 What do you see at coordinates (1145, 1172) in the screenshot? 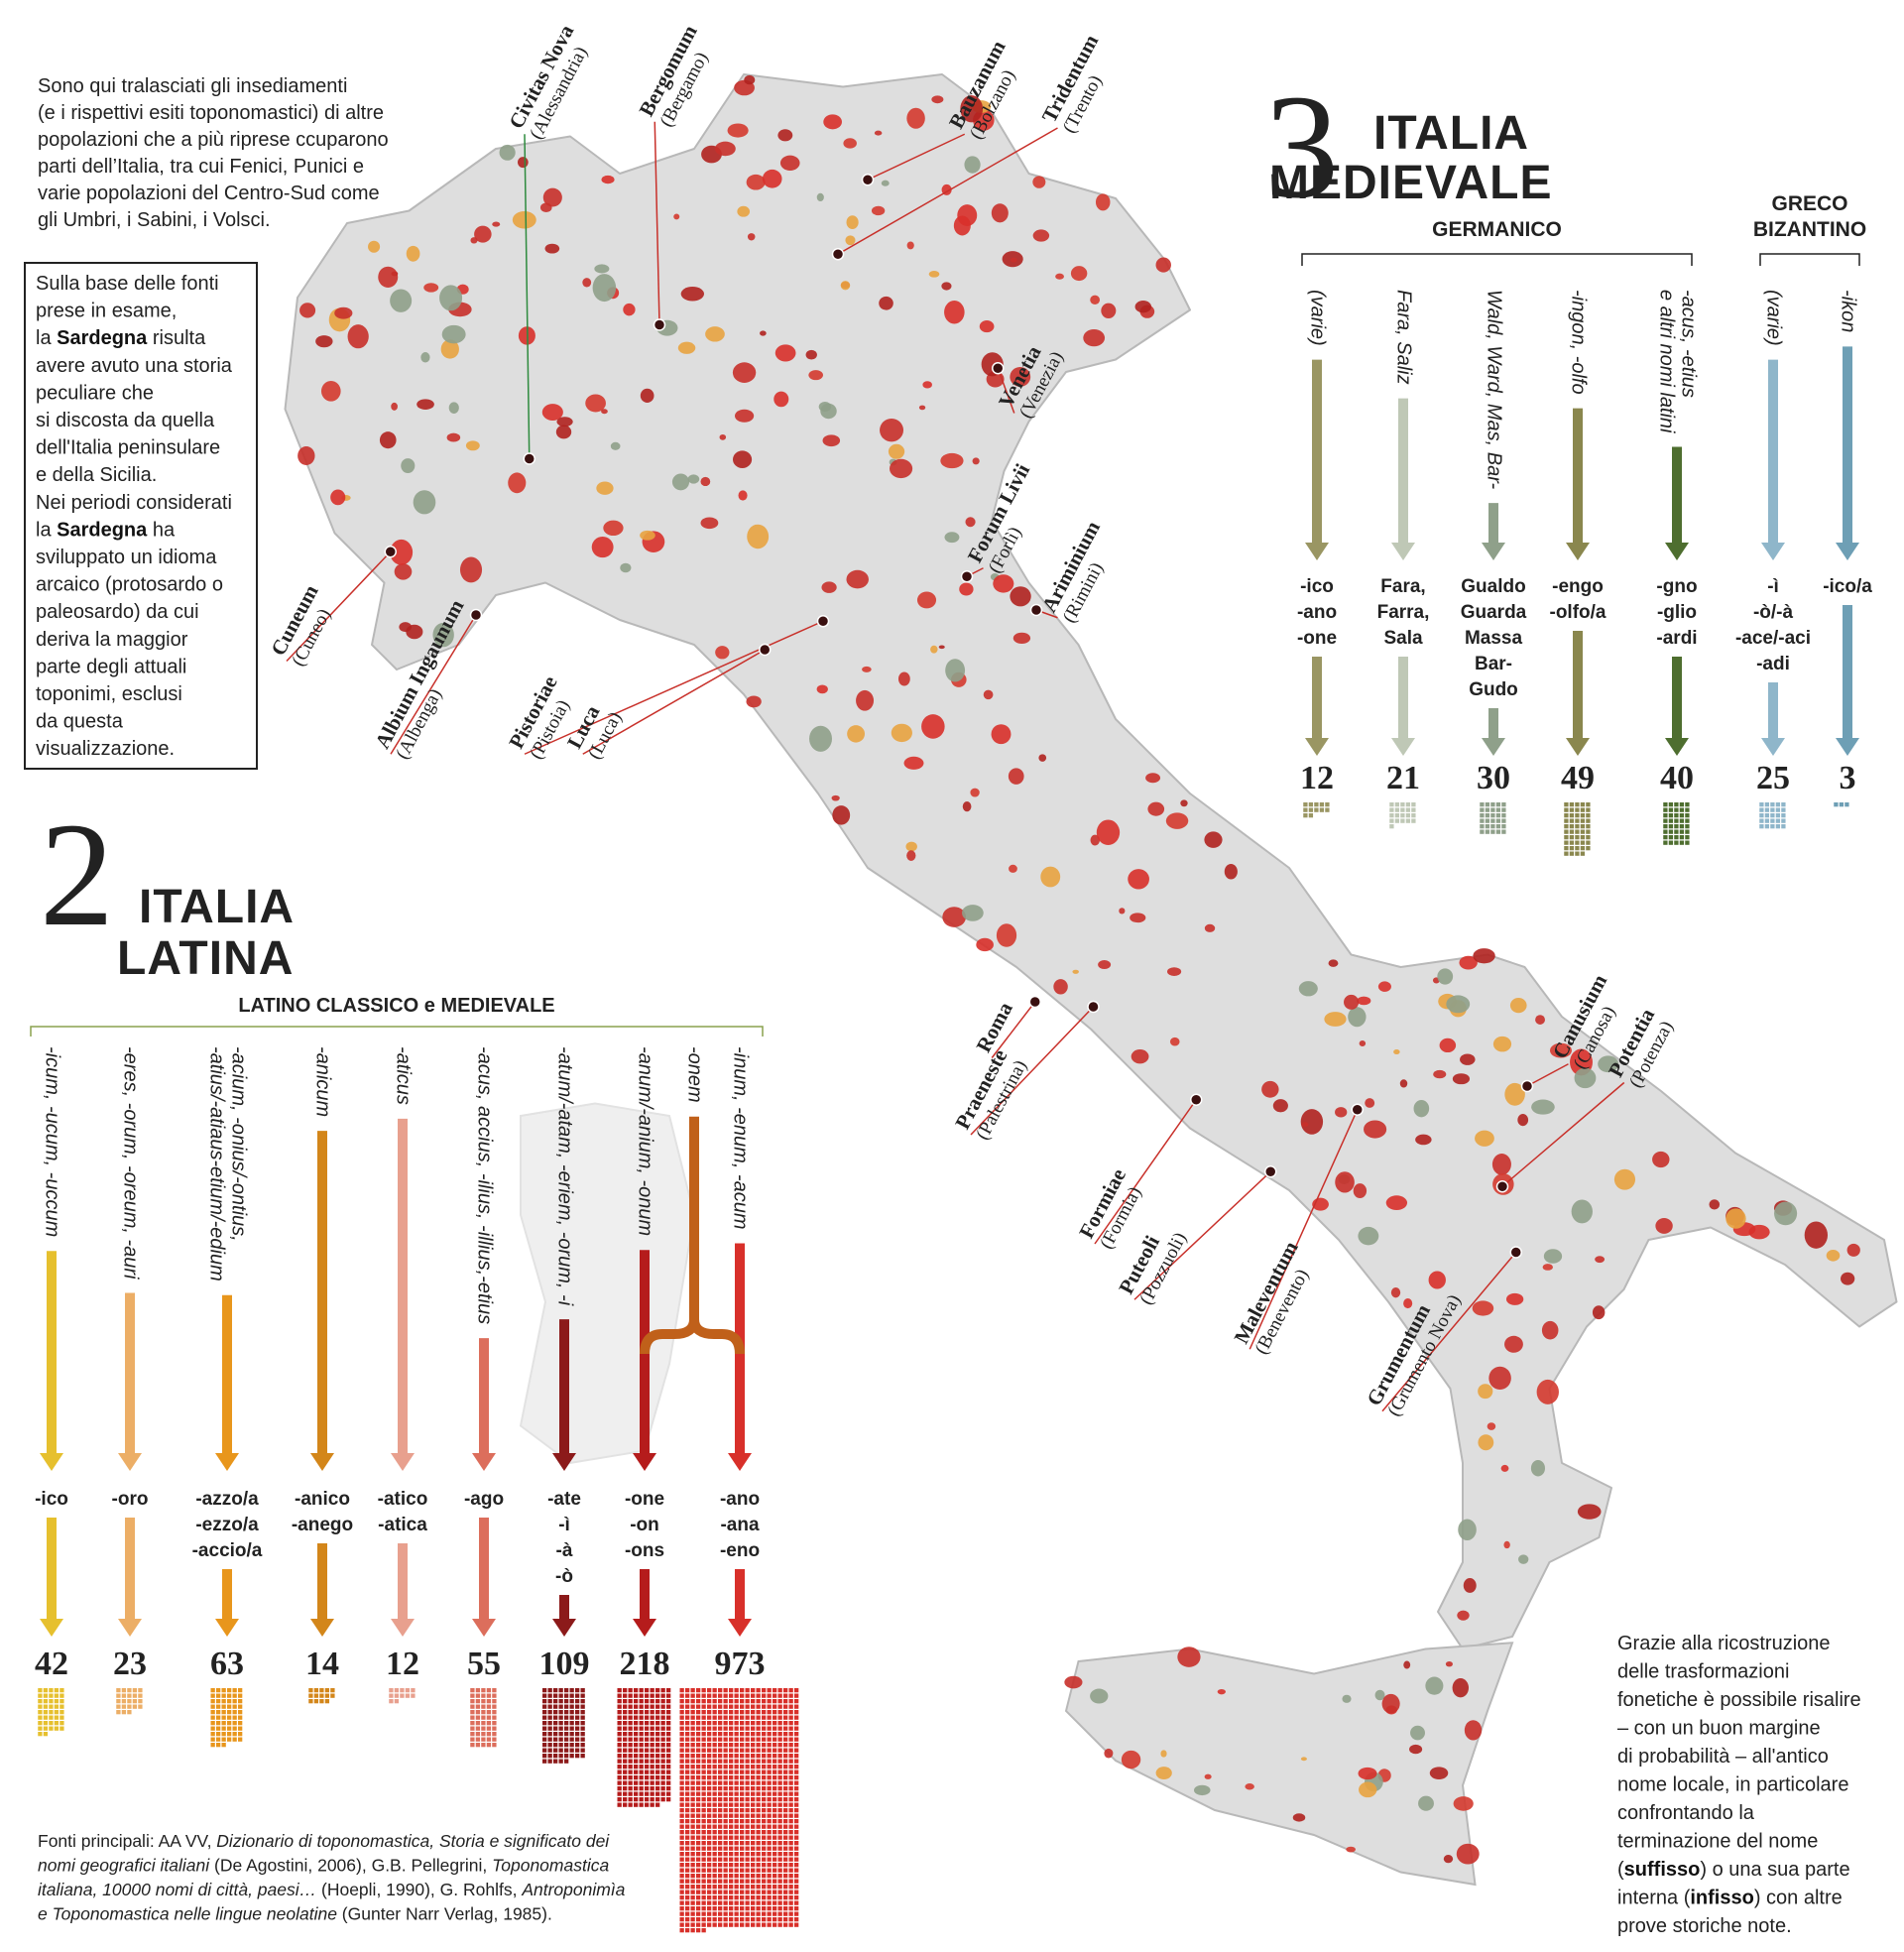
I see `leader-line` at bounding box center [1145, 1172].